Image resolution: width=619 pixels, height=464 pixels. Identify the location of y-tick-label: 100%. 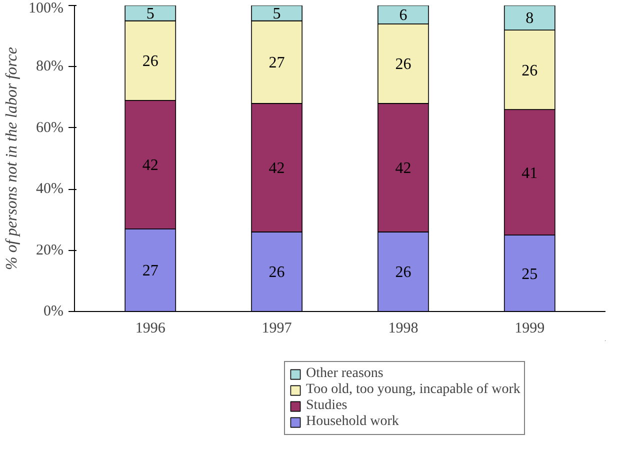
(46, 8).